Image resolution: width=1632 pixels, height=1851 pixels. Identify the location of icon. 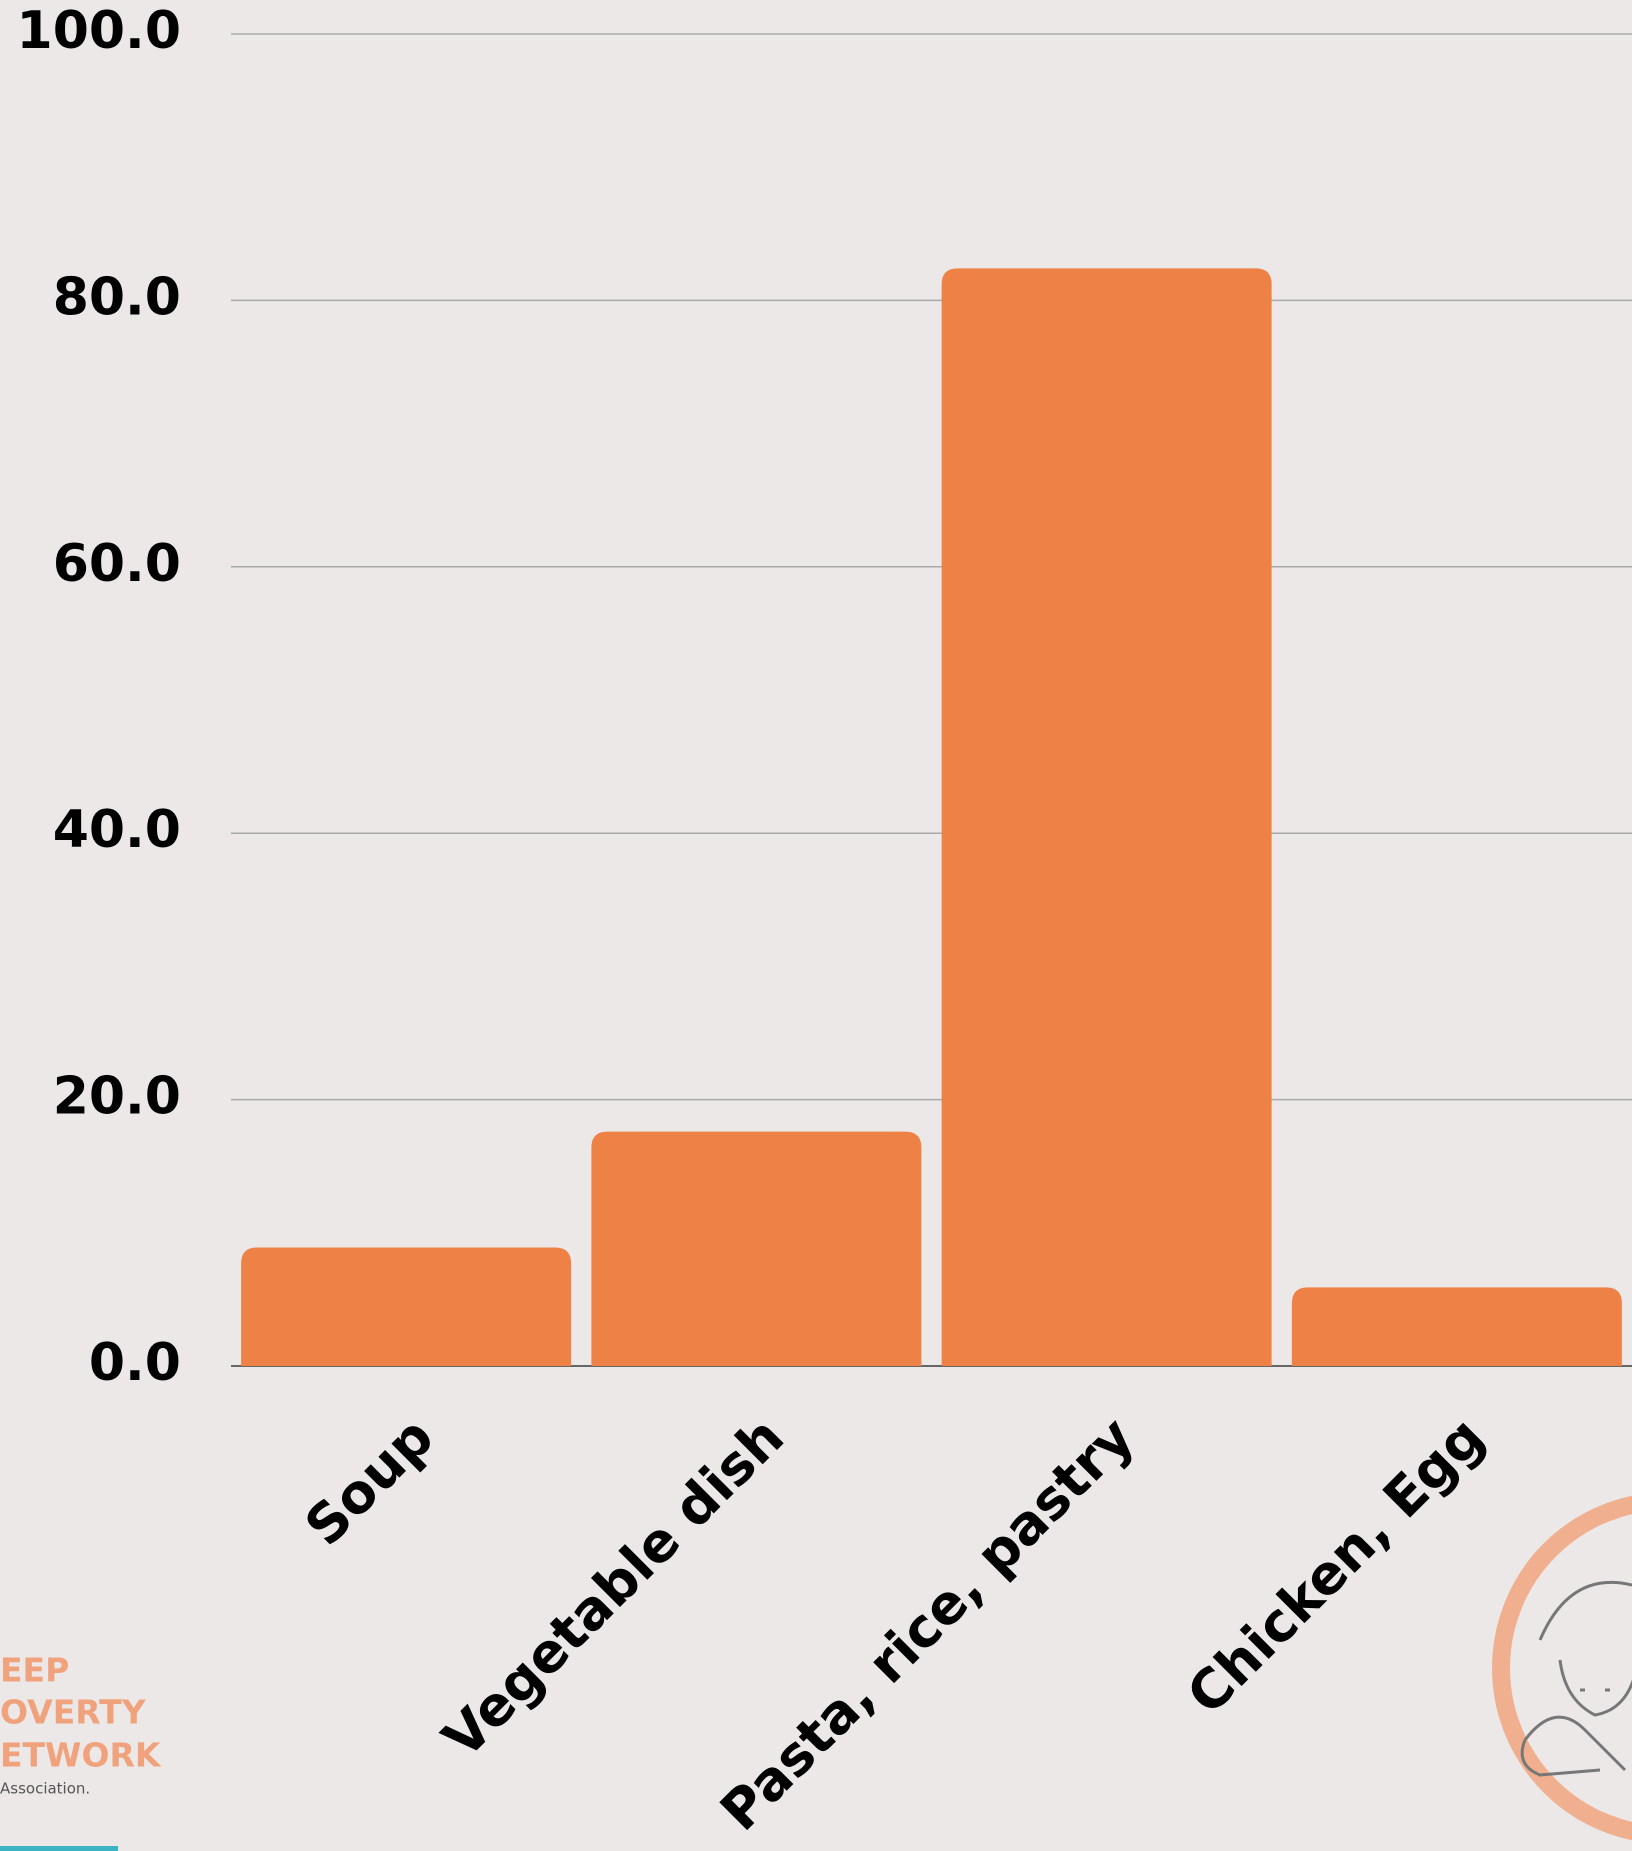
(1562, 1668).